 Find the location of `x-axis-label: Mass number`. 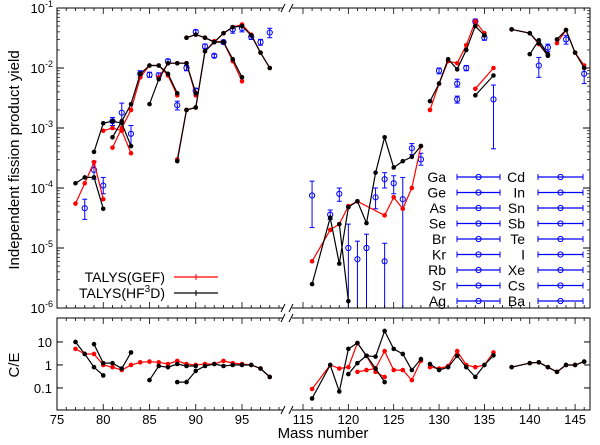

x-axis-label: Mass number is located at coordinates (323, 432).